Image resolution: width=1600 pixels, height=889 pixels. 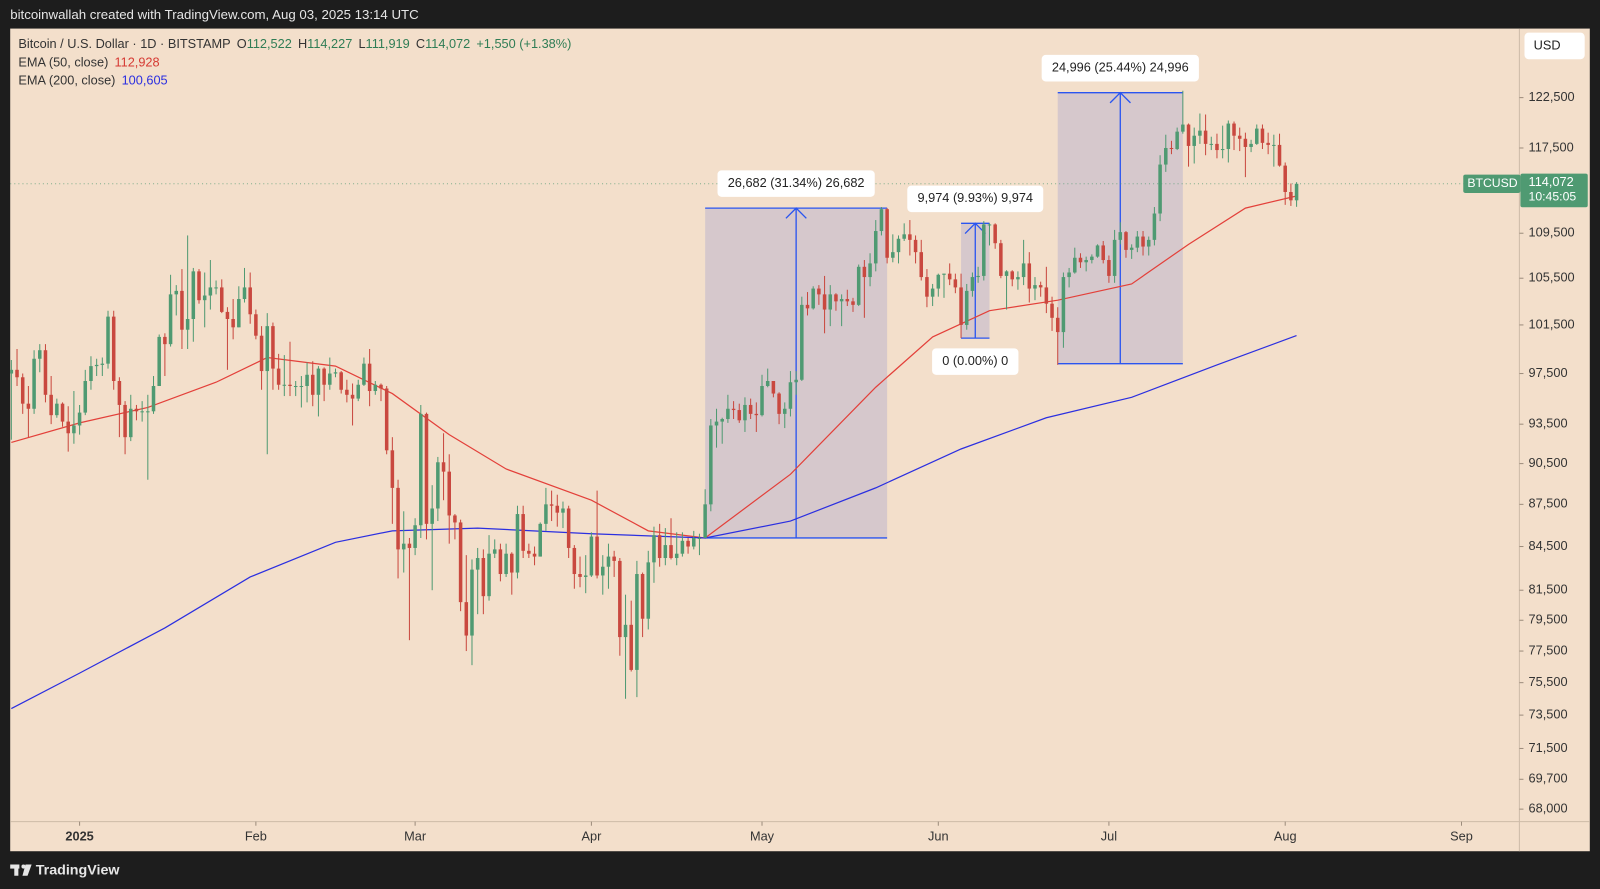 What do you see at coordinates (1551, 181) in the screenshot?
I see `last-price-label: 114,072` at bounding box center [1551, 181].